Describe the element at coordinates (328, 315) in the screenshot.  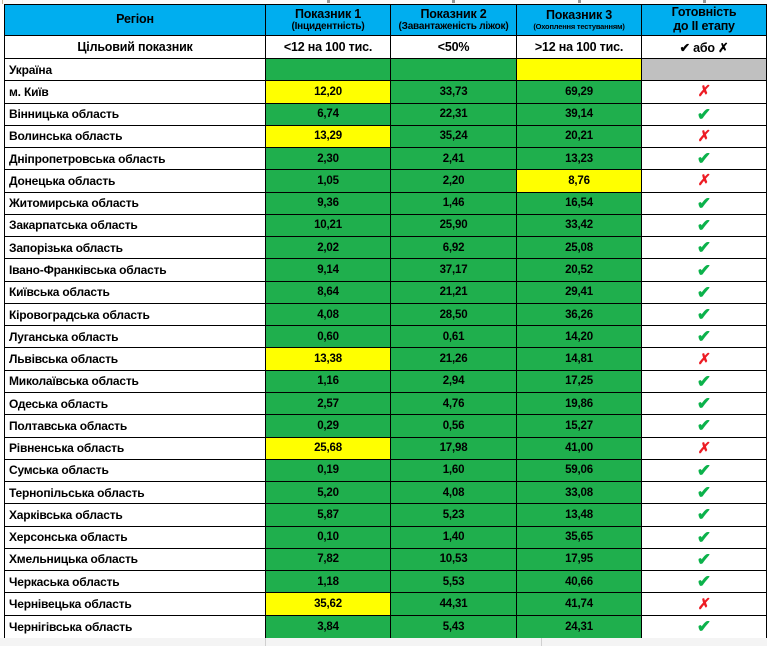
I see `indicator-1-cell: 4,08` at that location.